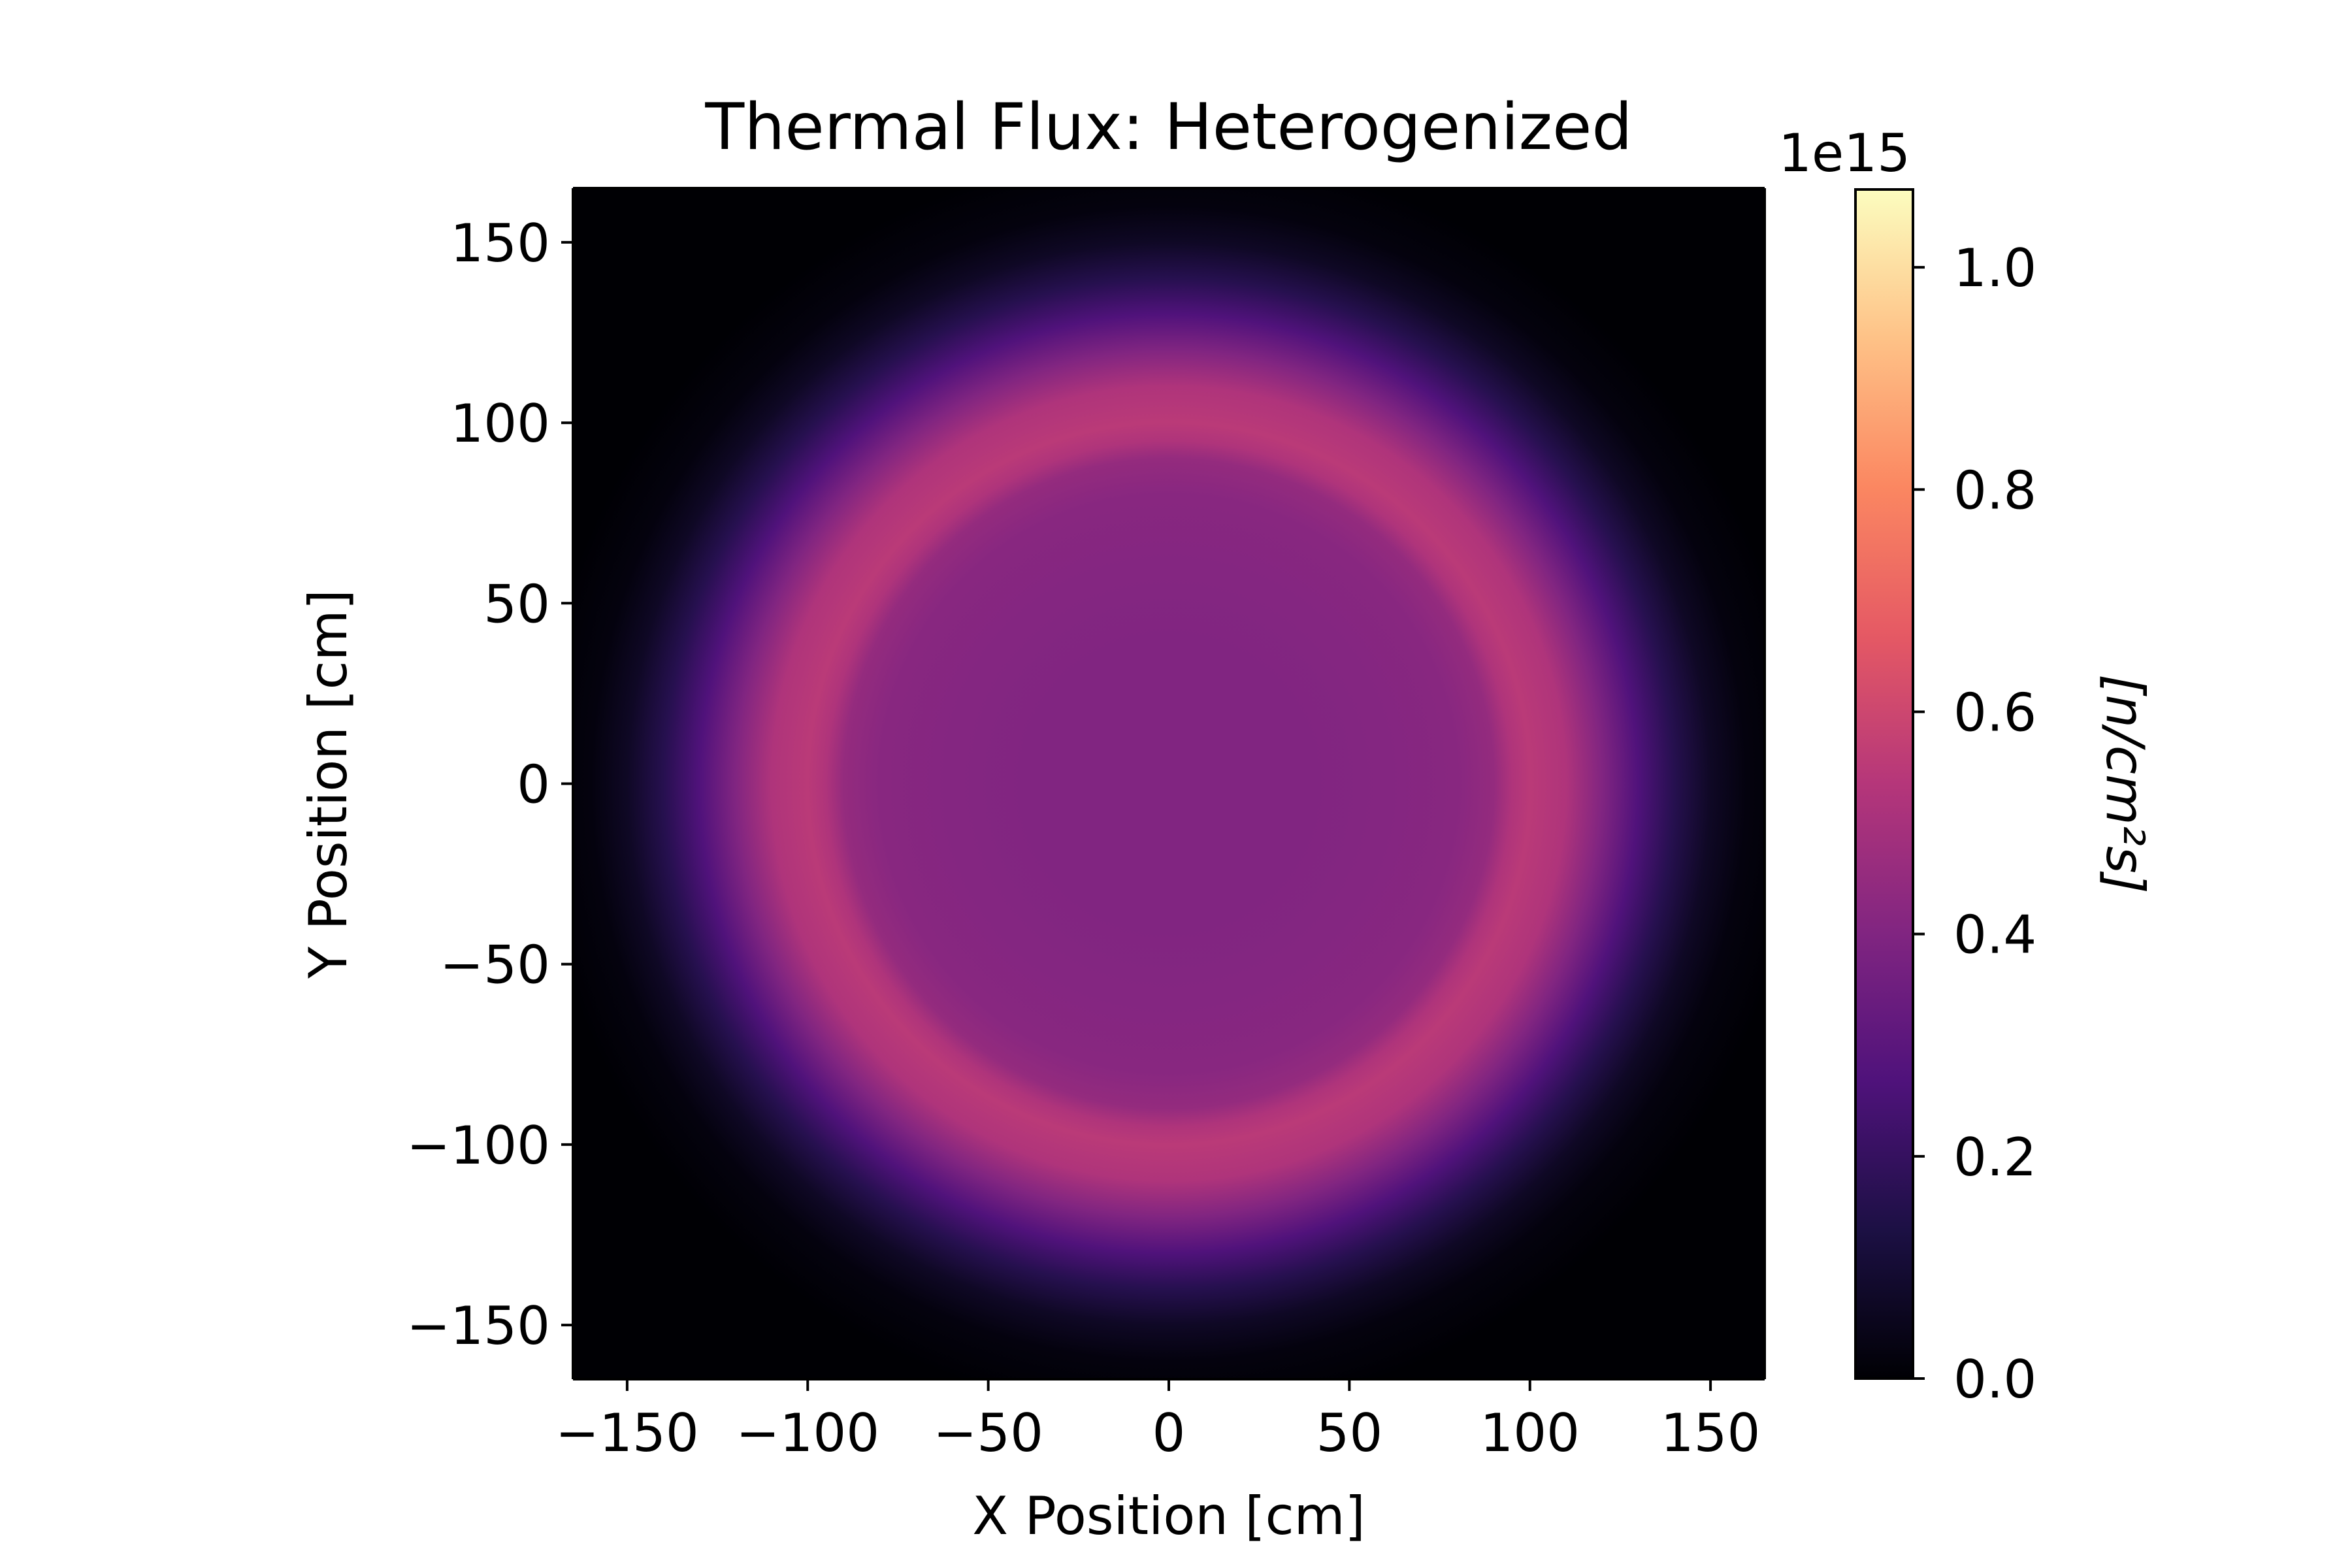  What do you see at coordinates (478, 1326) in the screenshot?
I see `y-tick-label: −150` at bounding box center [478, 1326].